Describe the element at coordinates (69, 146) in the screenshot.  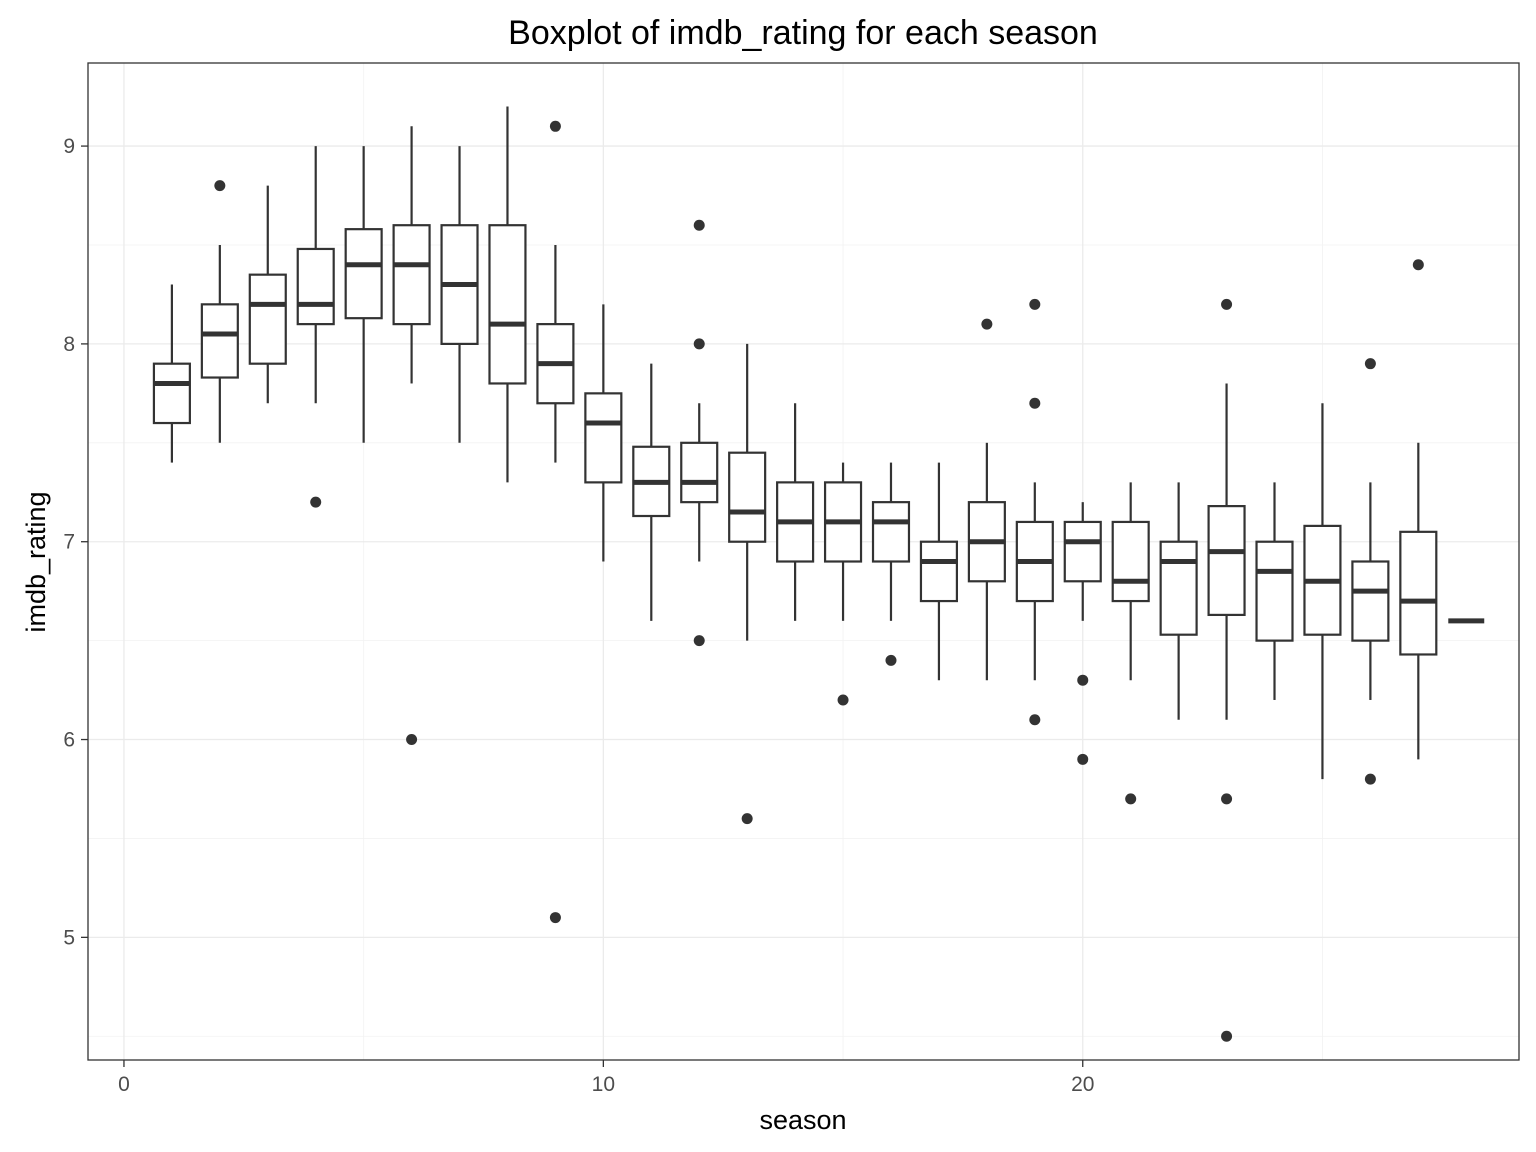
I see `y-tick-label: 9` at that location.